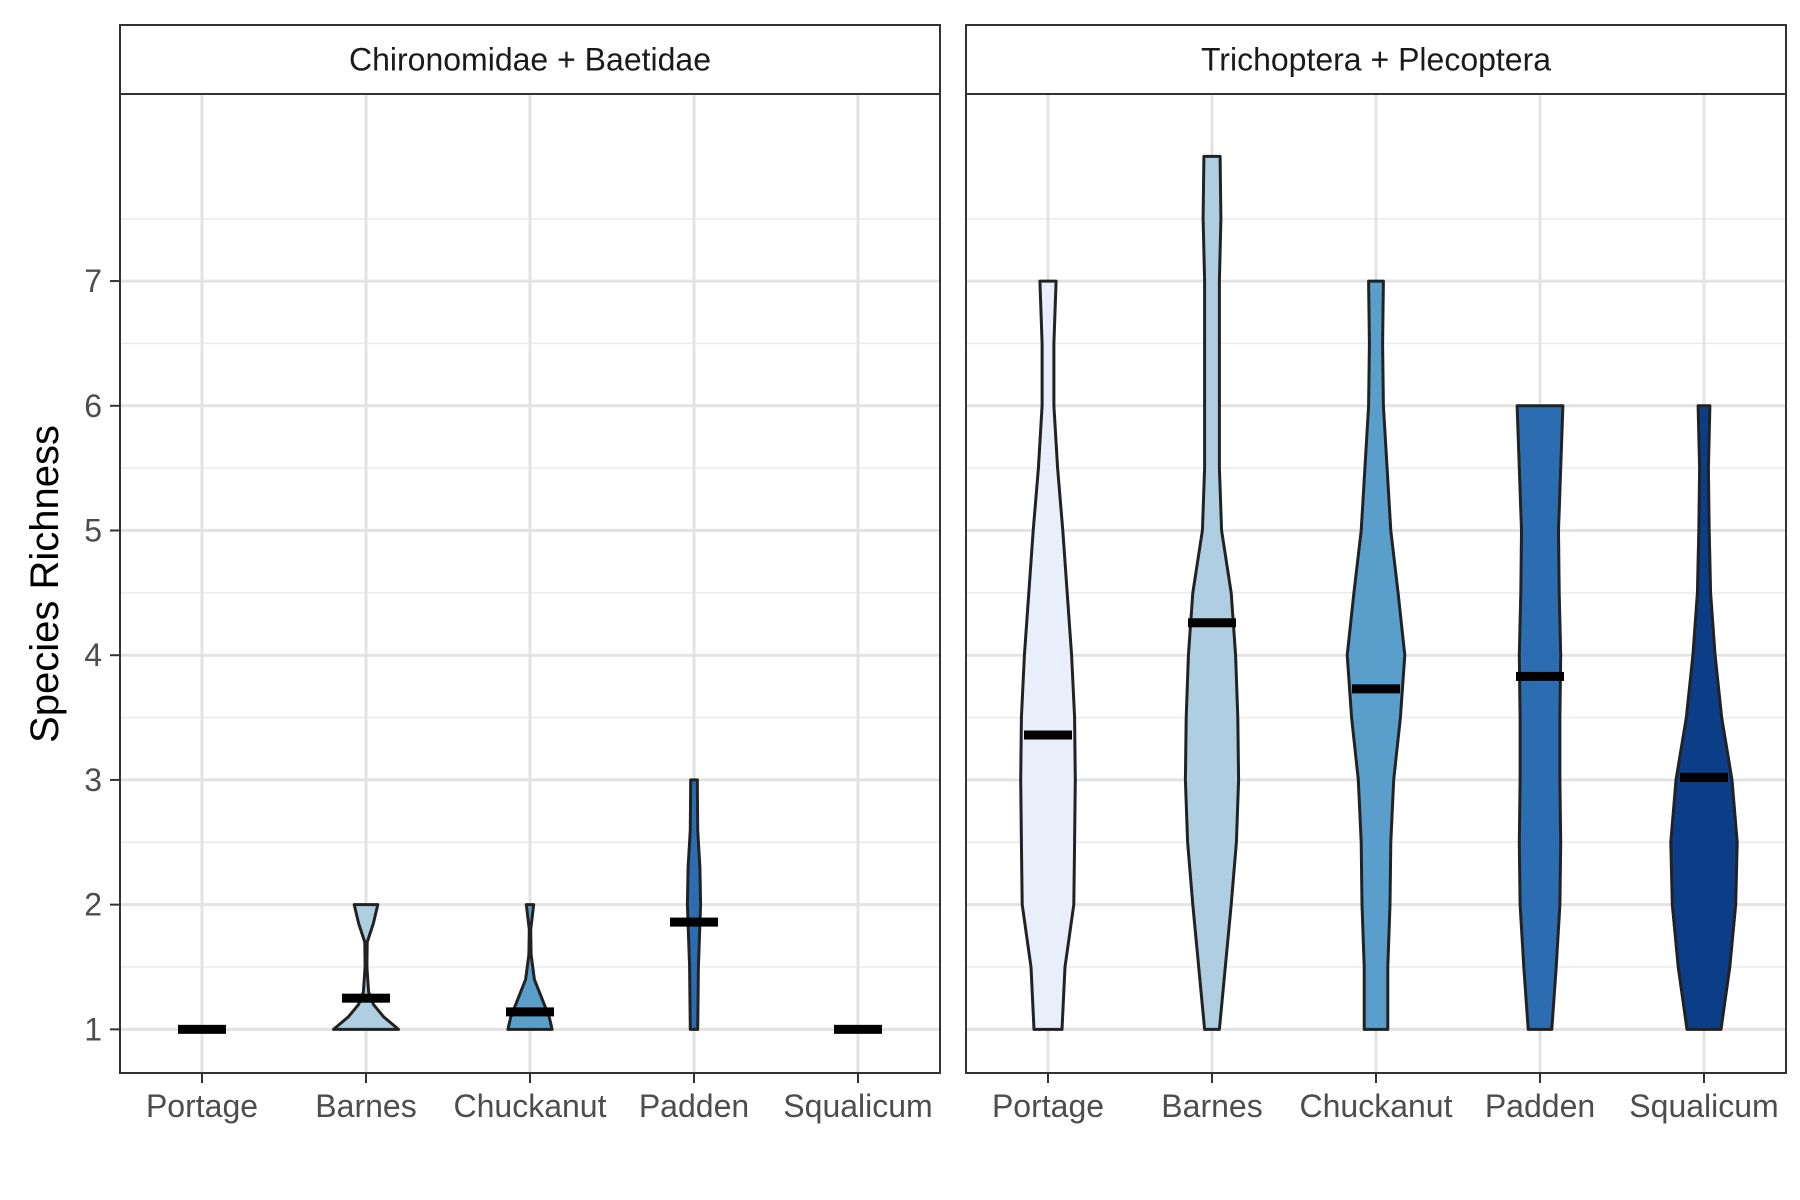  I want to click on y-tick-label: 5, so click(93, 530).